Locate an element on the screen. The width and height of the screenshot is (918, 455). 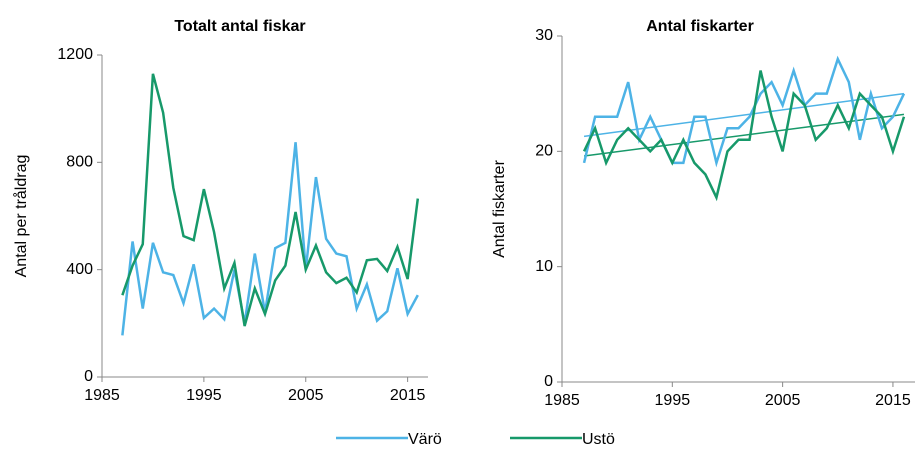
y-tick-label: 400 is located at coordinates (79, 269).